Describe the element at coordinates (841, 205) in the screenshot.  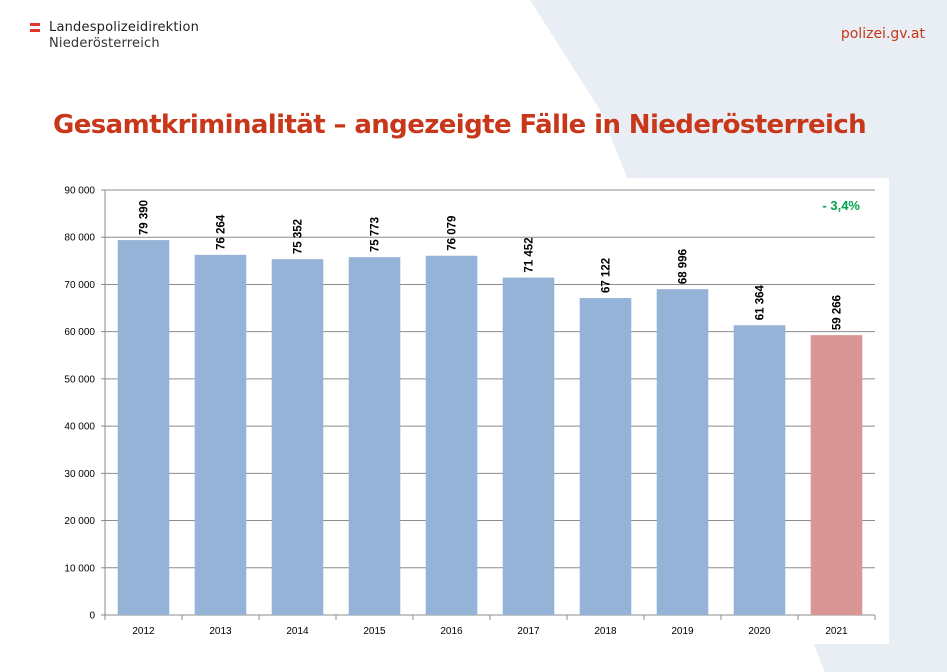
I see `change-annotation: - 3,4%` at that location.